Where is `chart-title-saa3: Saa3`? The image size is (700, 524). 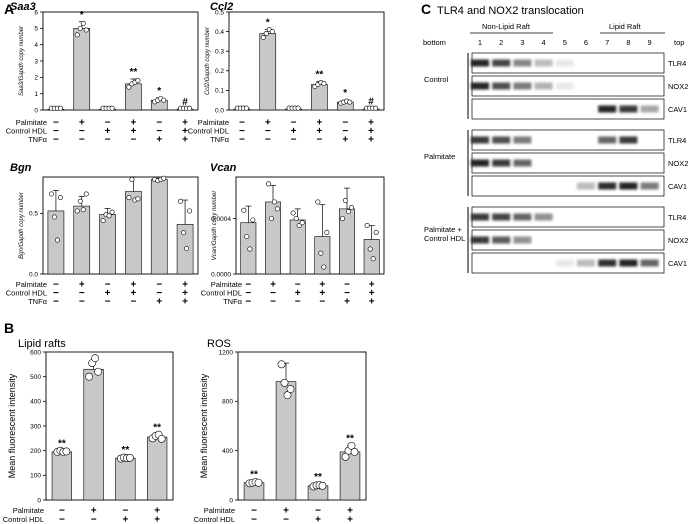 chart-title-saa3: Saa3 is located at coordinates (23, 7).